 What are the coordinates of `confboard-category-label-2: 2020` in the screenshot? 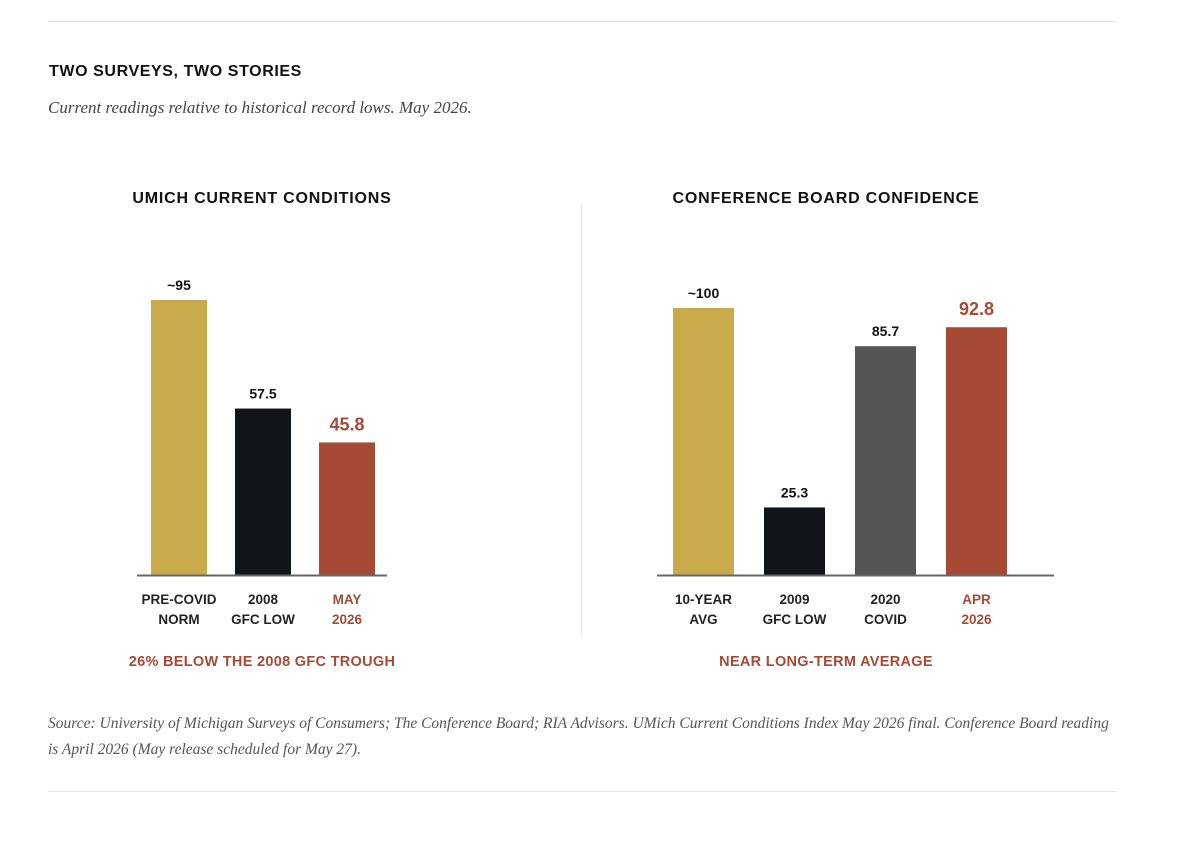 It's located at (885, 599).